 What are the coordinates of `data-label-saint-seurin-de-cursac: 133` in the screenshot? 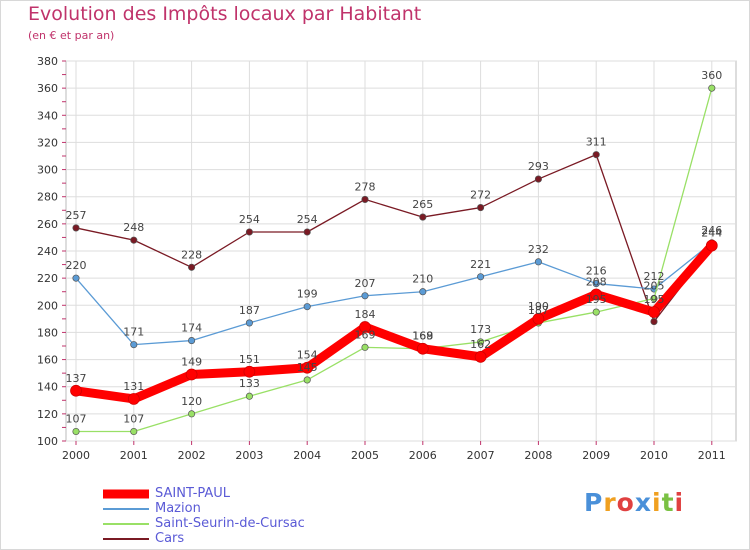 It's located at (249, 383).